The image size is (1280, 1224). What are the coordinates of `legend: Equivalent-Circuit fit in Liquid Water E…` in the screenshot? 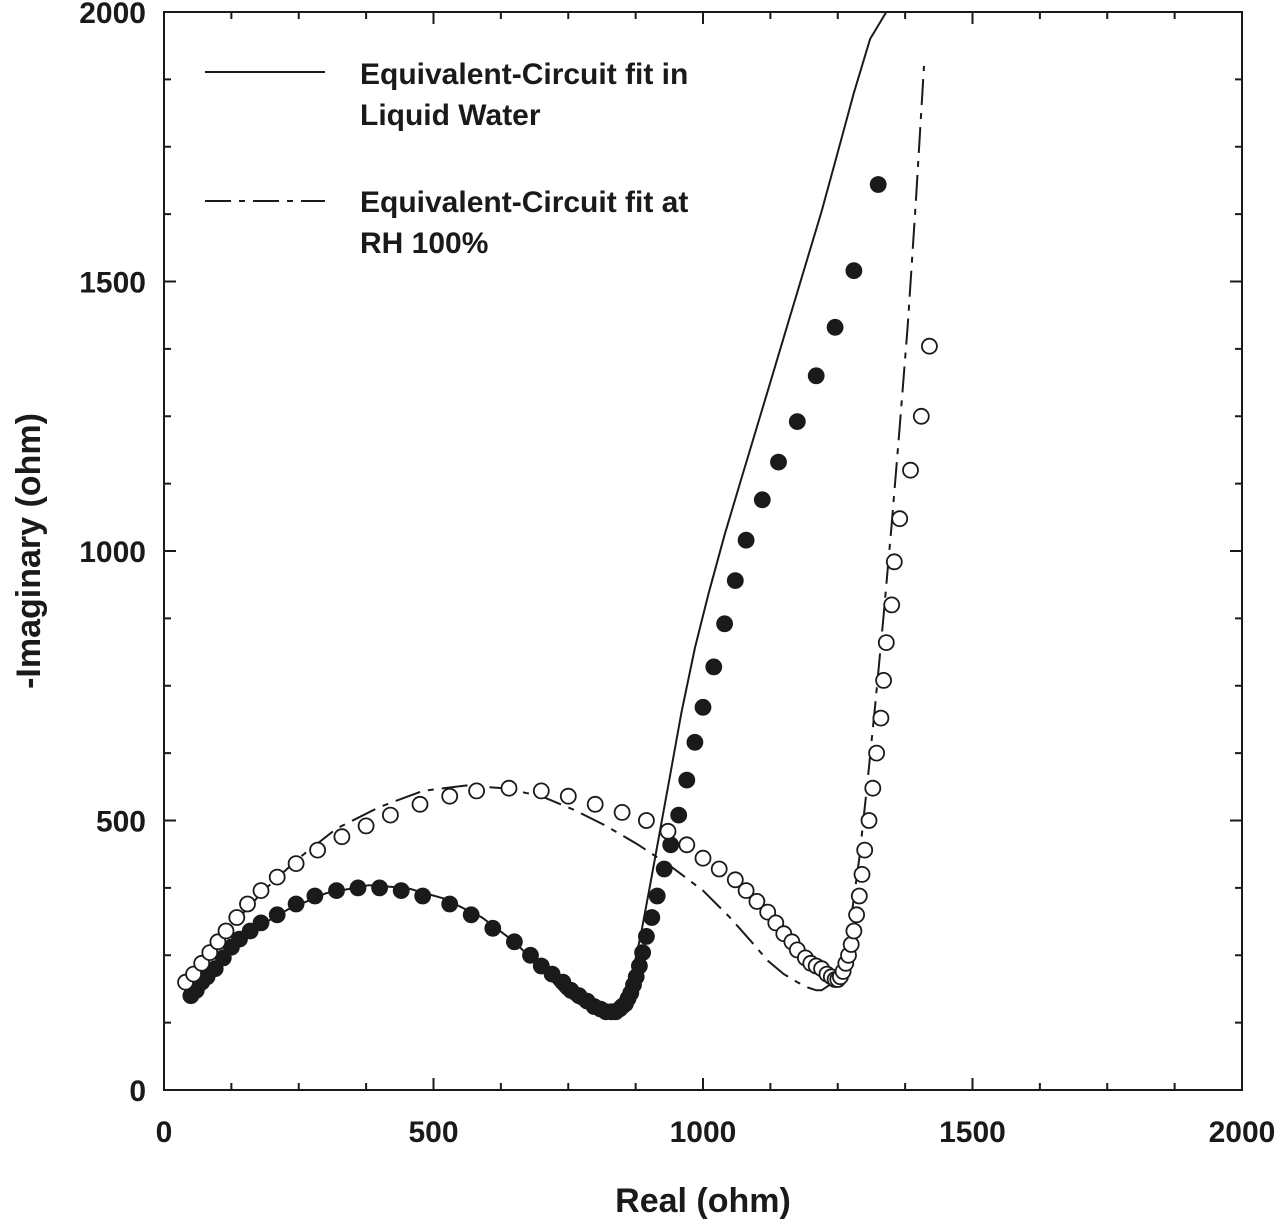 It's located at (446, 159).